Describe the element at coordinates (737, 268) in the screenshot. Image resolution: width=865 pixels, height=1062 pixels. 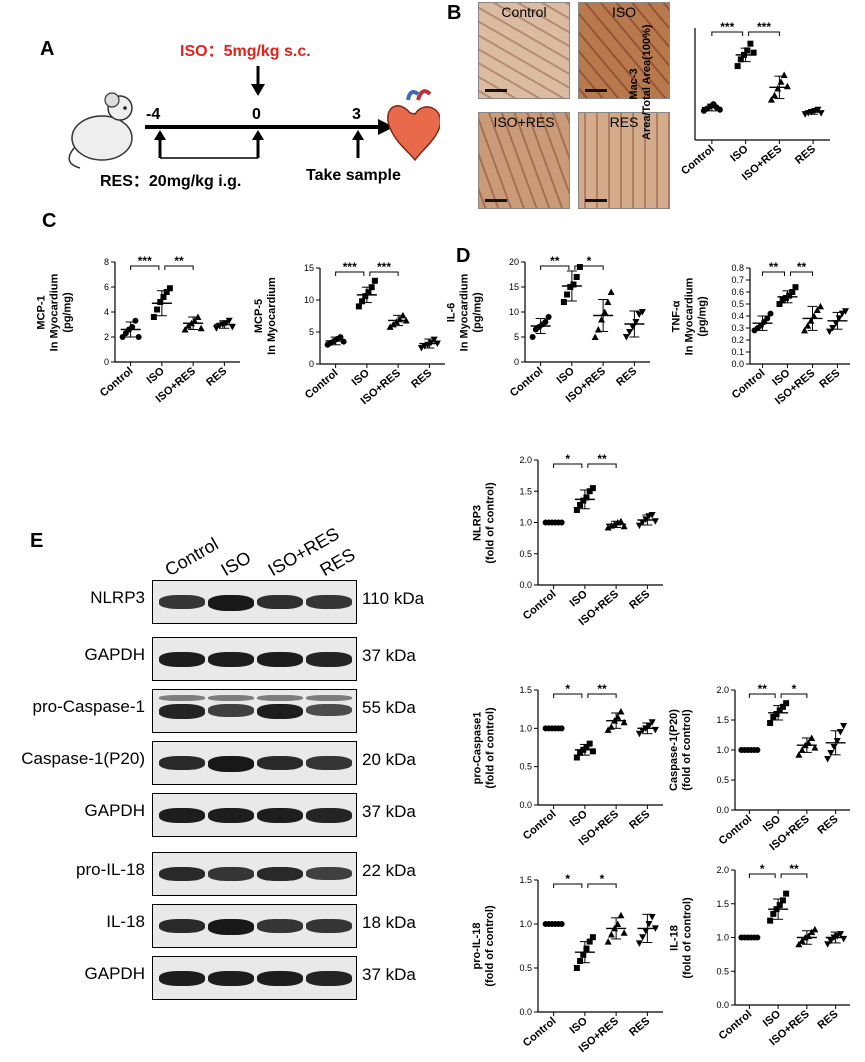
I see `y-tick-label: 0.8` at that location.